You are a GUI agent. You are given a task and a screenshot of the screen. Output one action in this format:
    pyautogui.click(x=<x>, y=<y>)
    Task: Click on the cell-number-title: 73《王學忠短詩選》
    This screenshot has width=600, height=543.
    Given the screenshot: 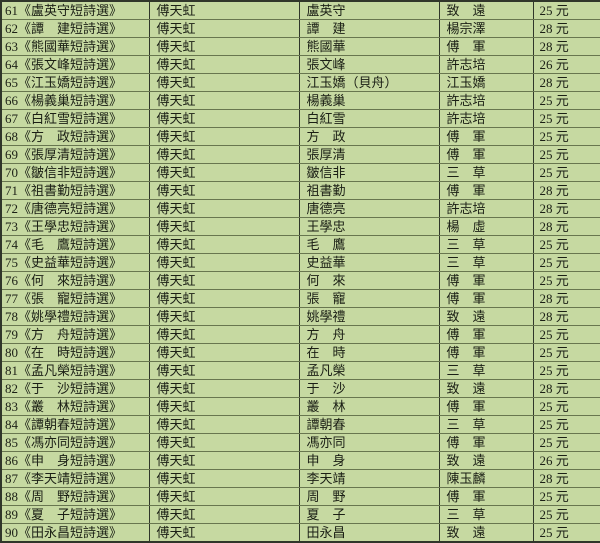 What is the action you would take?
    pyautogui.click(x=75, y=226)
    